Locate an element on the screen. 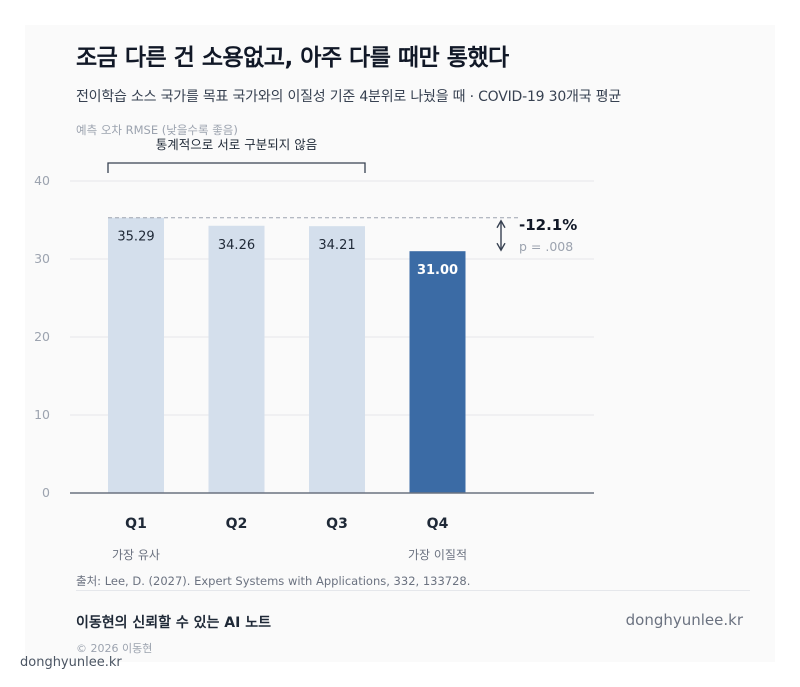 The height and width of the screenshot is (687, 800). x-tick-label: Q3 is located at coordinates (337, 524).